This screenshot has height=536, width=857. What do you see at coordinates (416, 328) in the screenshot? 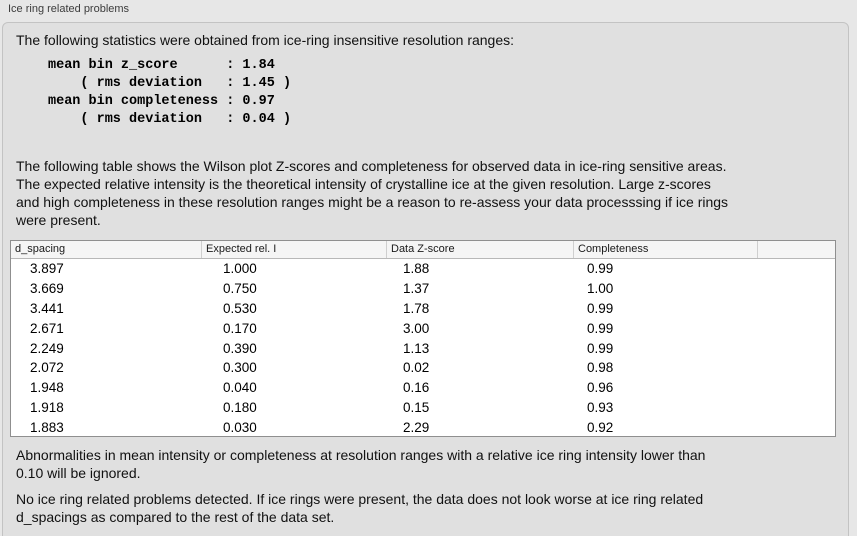
I see `table-cell: 3.00` at bounding box center [416, 328].